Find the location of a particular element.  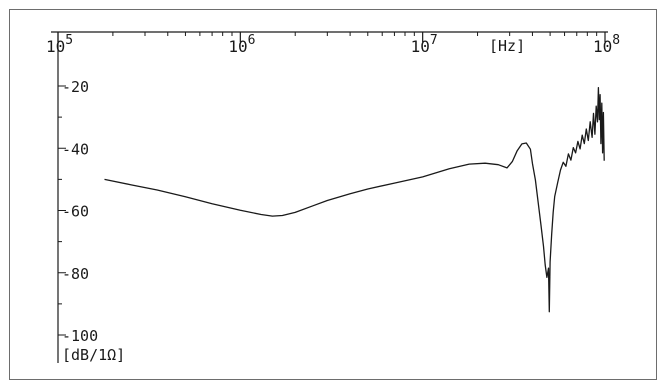

x-tick-label: 10⁶ is located at coordinates (241, 44).